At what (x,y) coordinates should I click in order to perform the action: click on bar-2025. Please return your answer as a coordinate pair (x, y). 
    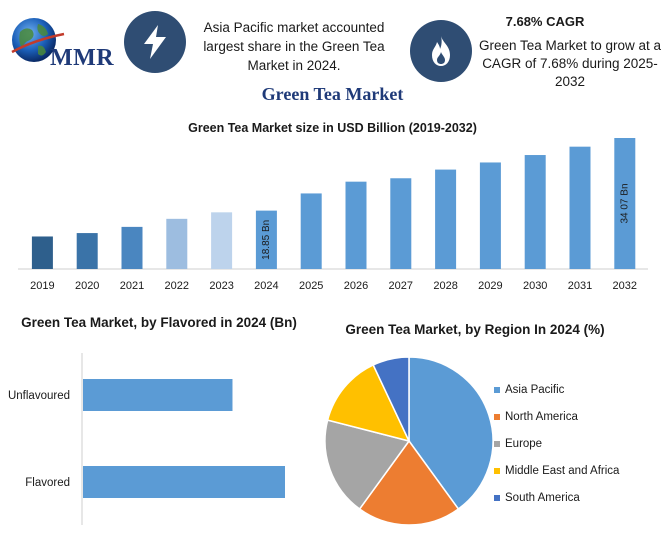
    Looking at the image, I should click on (311, 231).